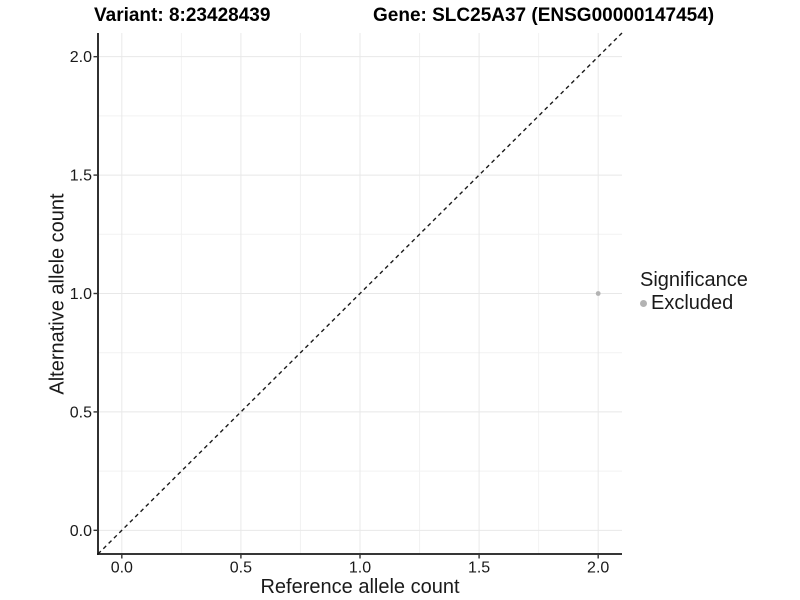  What do you see at coordinates (122, 568) in the screenshot?
I see `x-tick-label: 0.0` at bounding box center [122, 568].